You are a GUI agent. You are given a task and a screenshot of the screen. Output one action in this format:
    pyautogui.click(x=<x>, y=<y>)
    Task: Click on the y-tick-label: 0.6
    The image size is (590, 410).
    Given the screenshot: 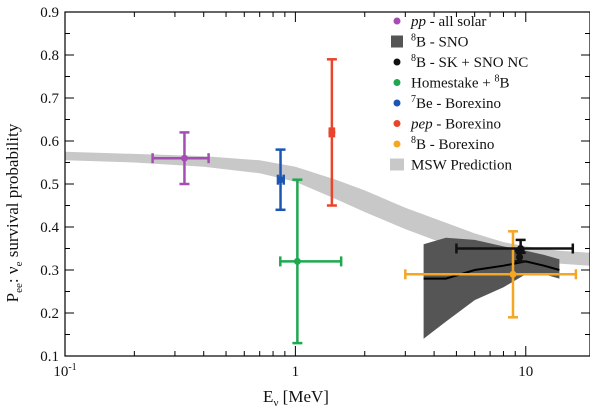 What is the action you would take?
    pyautogui.click(x=49, y=142)
    